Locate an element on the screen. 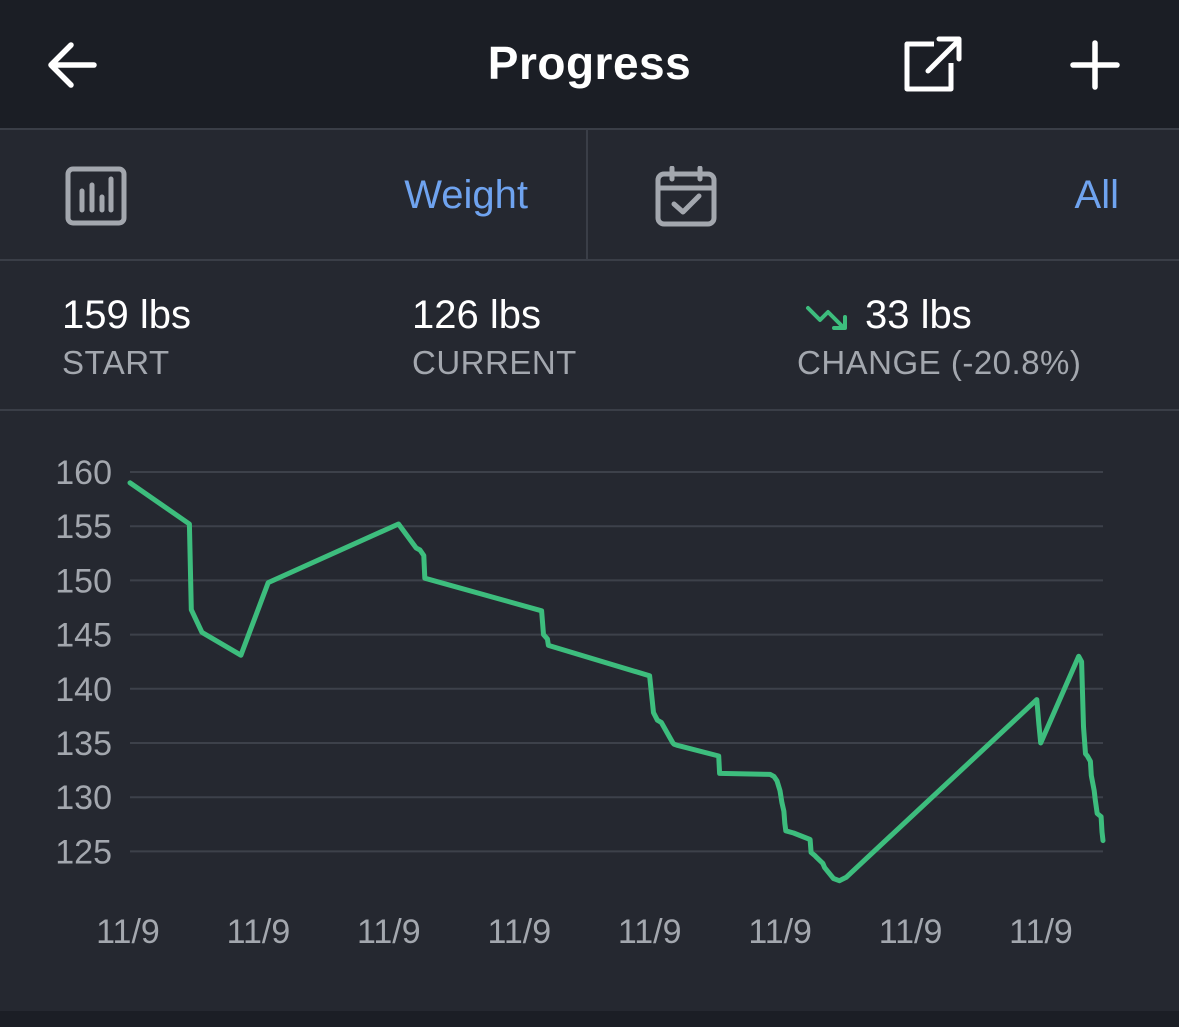 The width and height of the screenshot is (1179, 1027). plus-icon is located at coordinates (1095, 65).